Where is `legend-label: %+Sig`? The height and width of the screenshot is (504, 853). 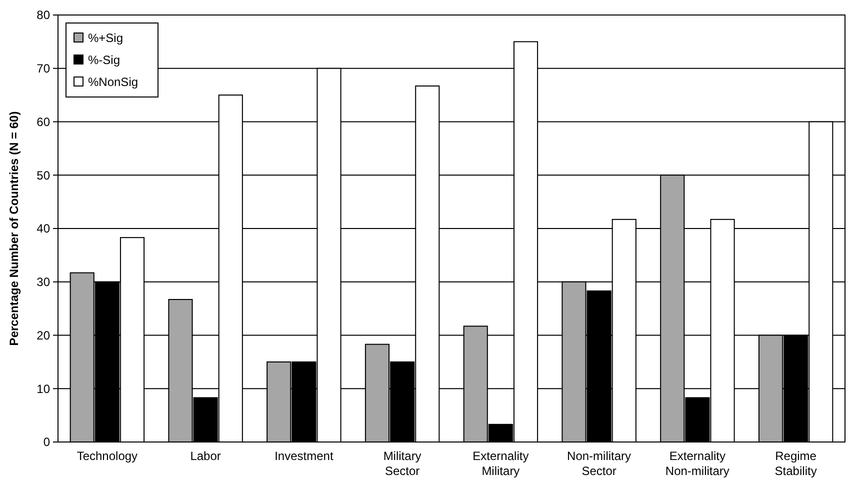
legend-label: %+Sig is located at coordinates (106, 38).